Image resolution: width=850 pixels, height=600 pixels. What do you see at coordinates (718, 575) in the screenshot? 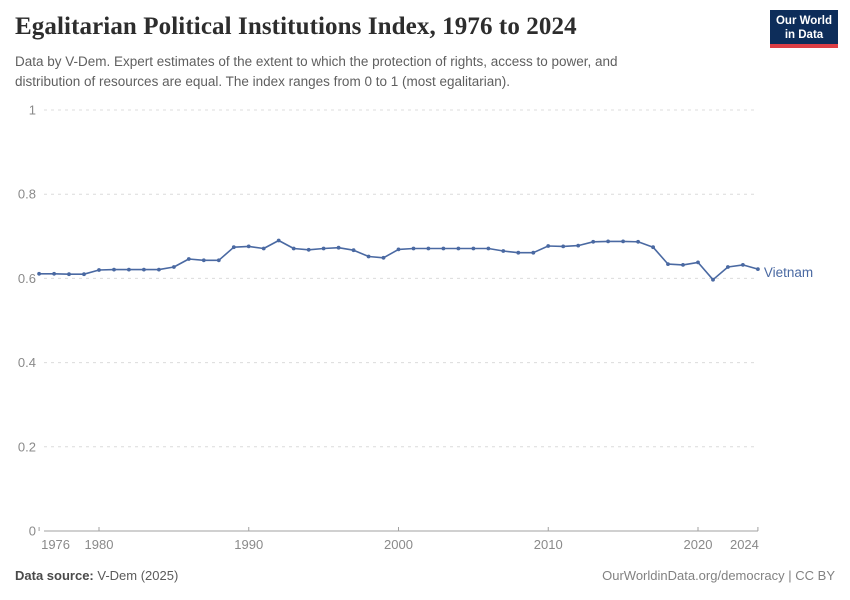
I see `license-link: OurWorldinData.org/democracy | CC BY` at bounding box center [718, 575].